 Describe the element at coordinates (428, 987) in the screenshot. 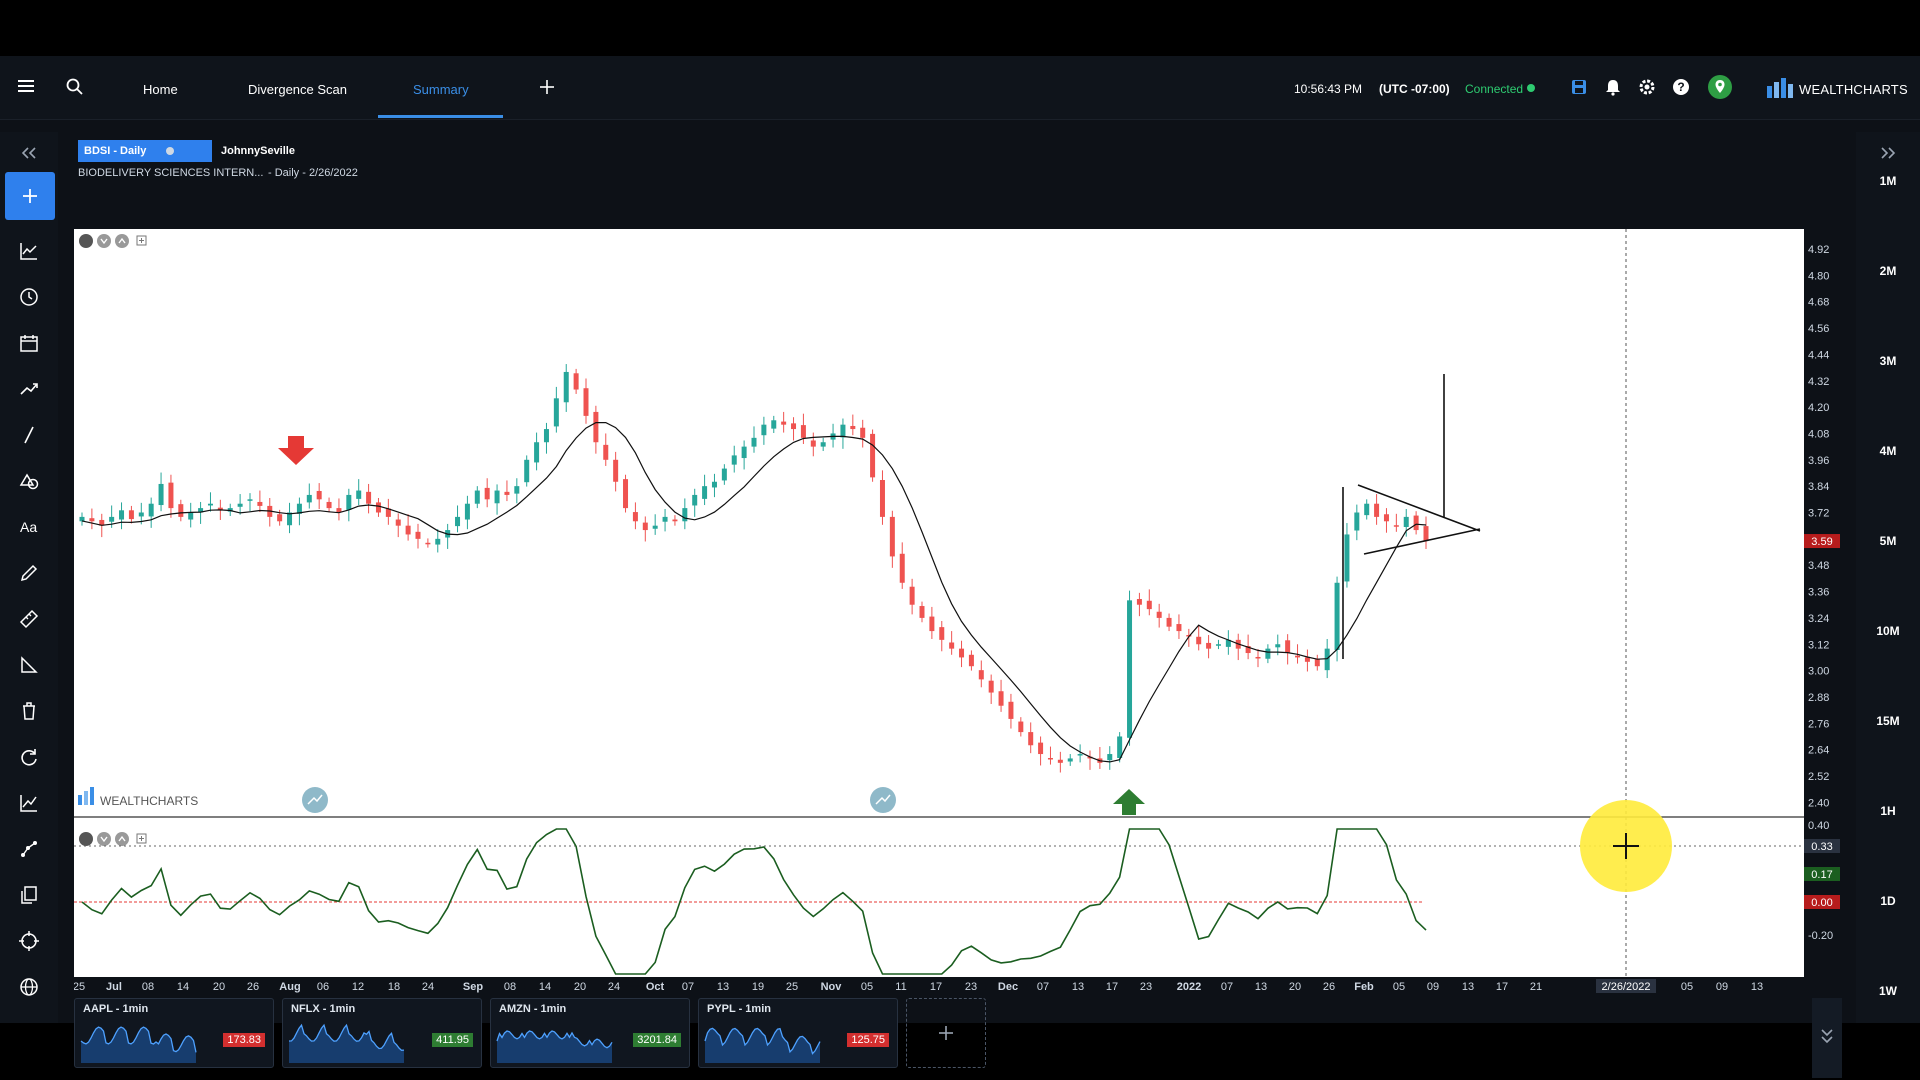

I see `time-tick-label: 24` at that location.